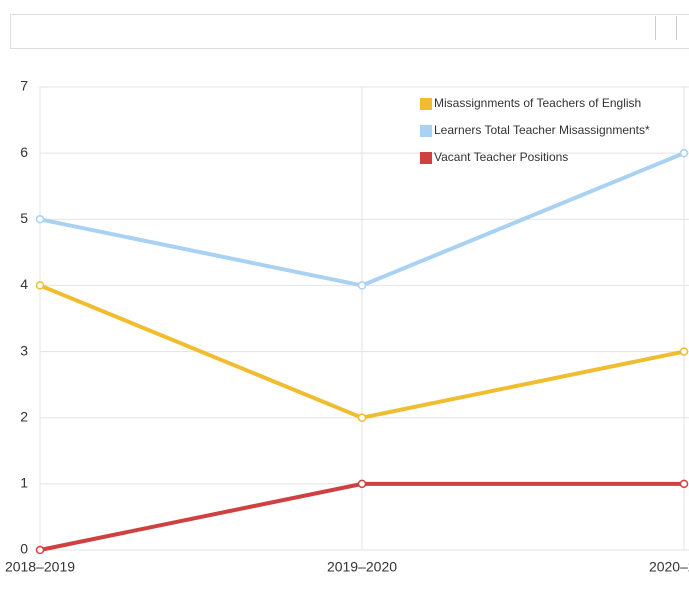 This screenshot has height=609, width=689. Describe the element at coordinates (24, 350) in the screenshot. I see `y-tick-label: 3` at that location.